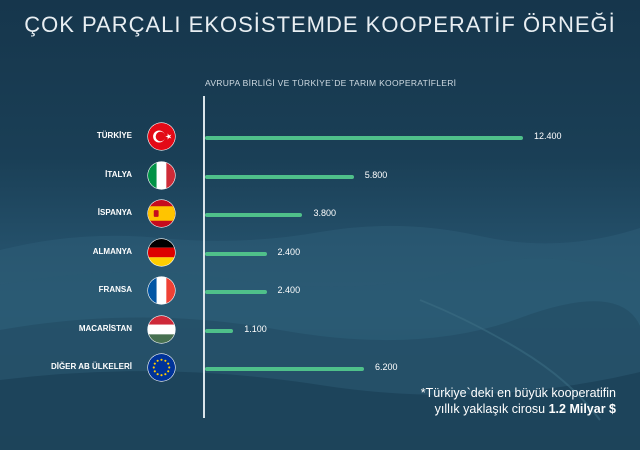 This screenshot has width=640, height=450. What do you see at coordinates (161, 367) in the screenshot?
I see `eu-flag-icon` at bounding box center [161, 367].